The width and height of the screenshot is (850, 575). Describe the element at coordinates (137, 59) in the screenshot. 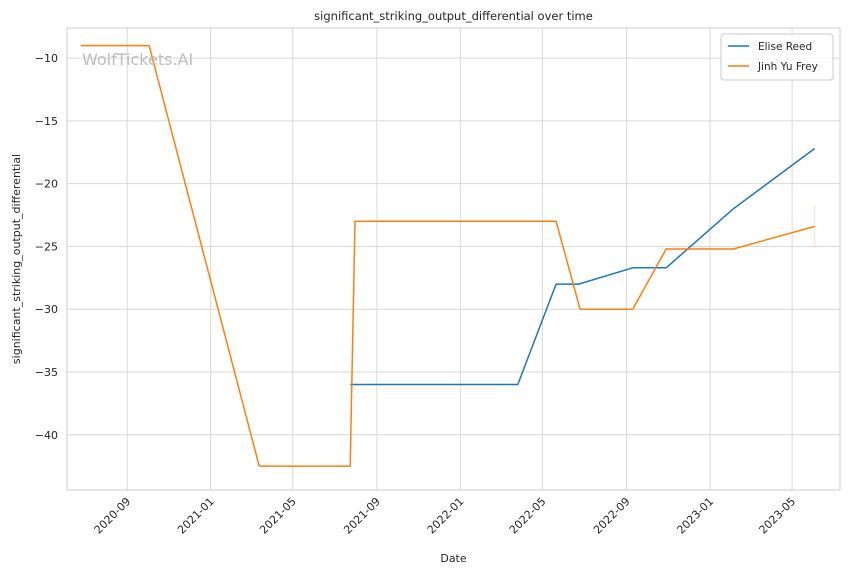

I see `watermark: WolfTickets.AI` at that location.